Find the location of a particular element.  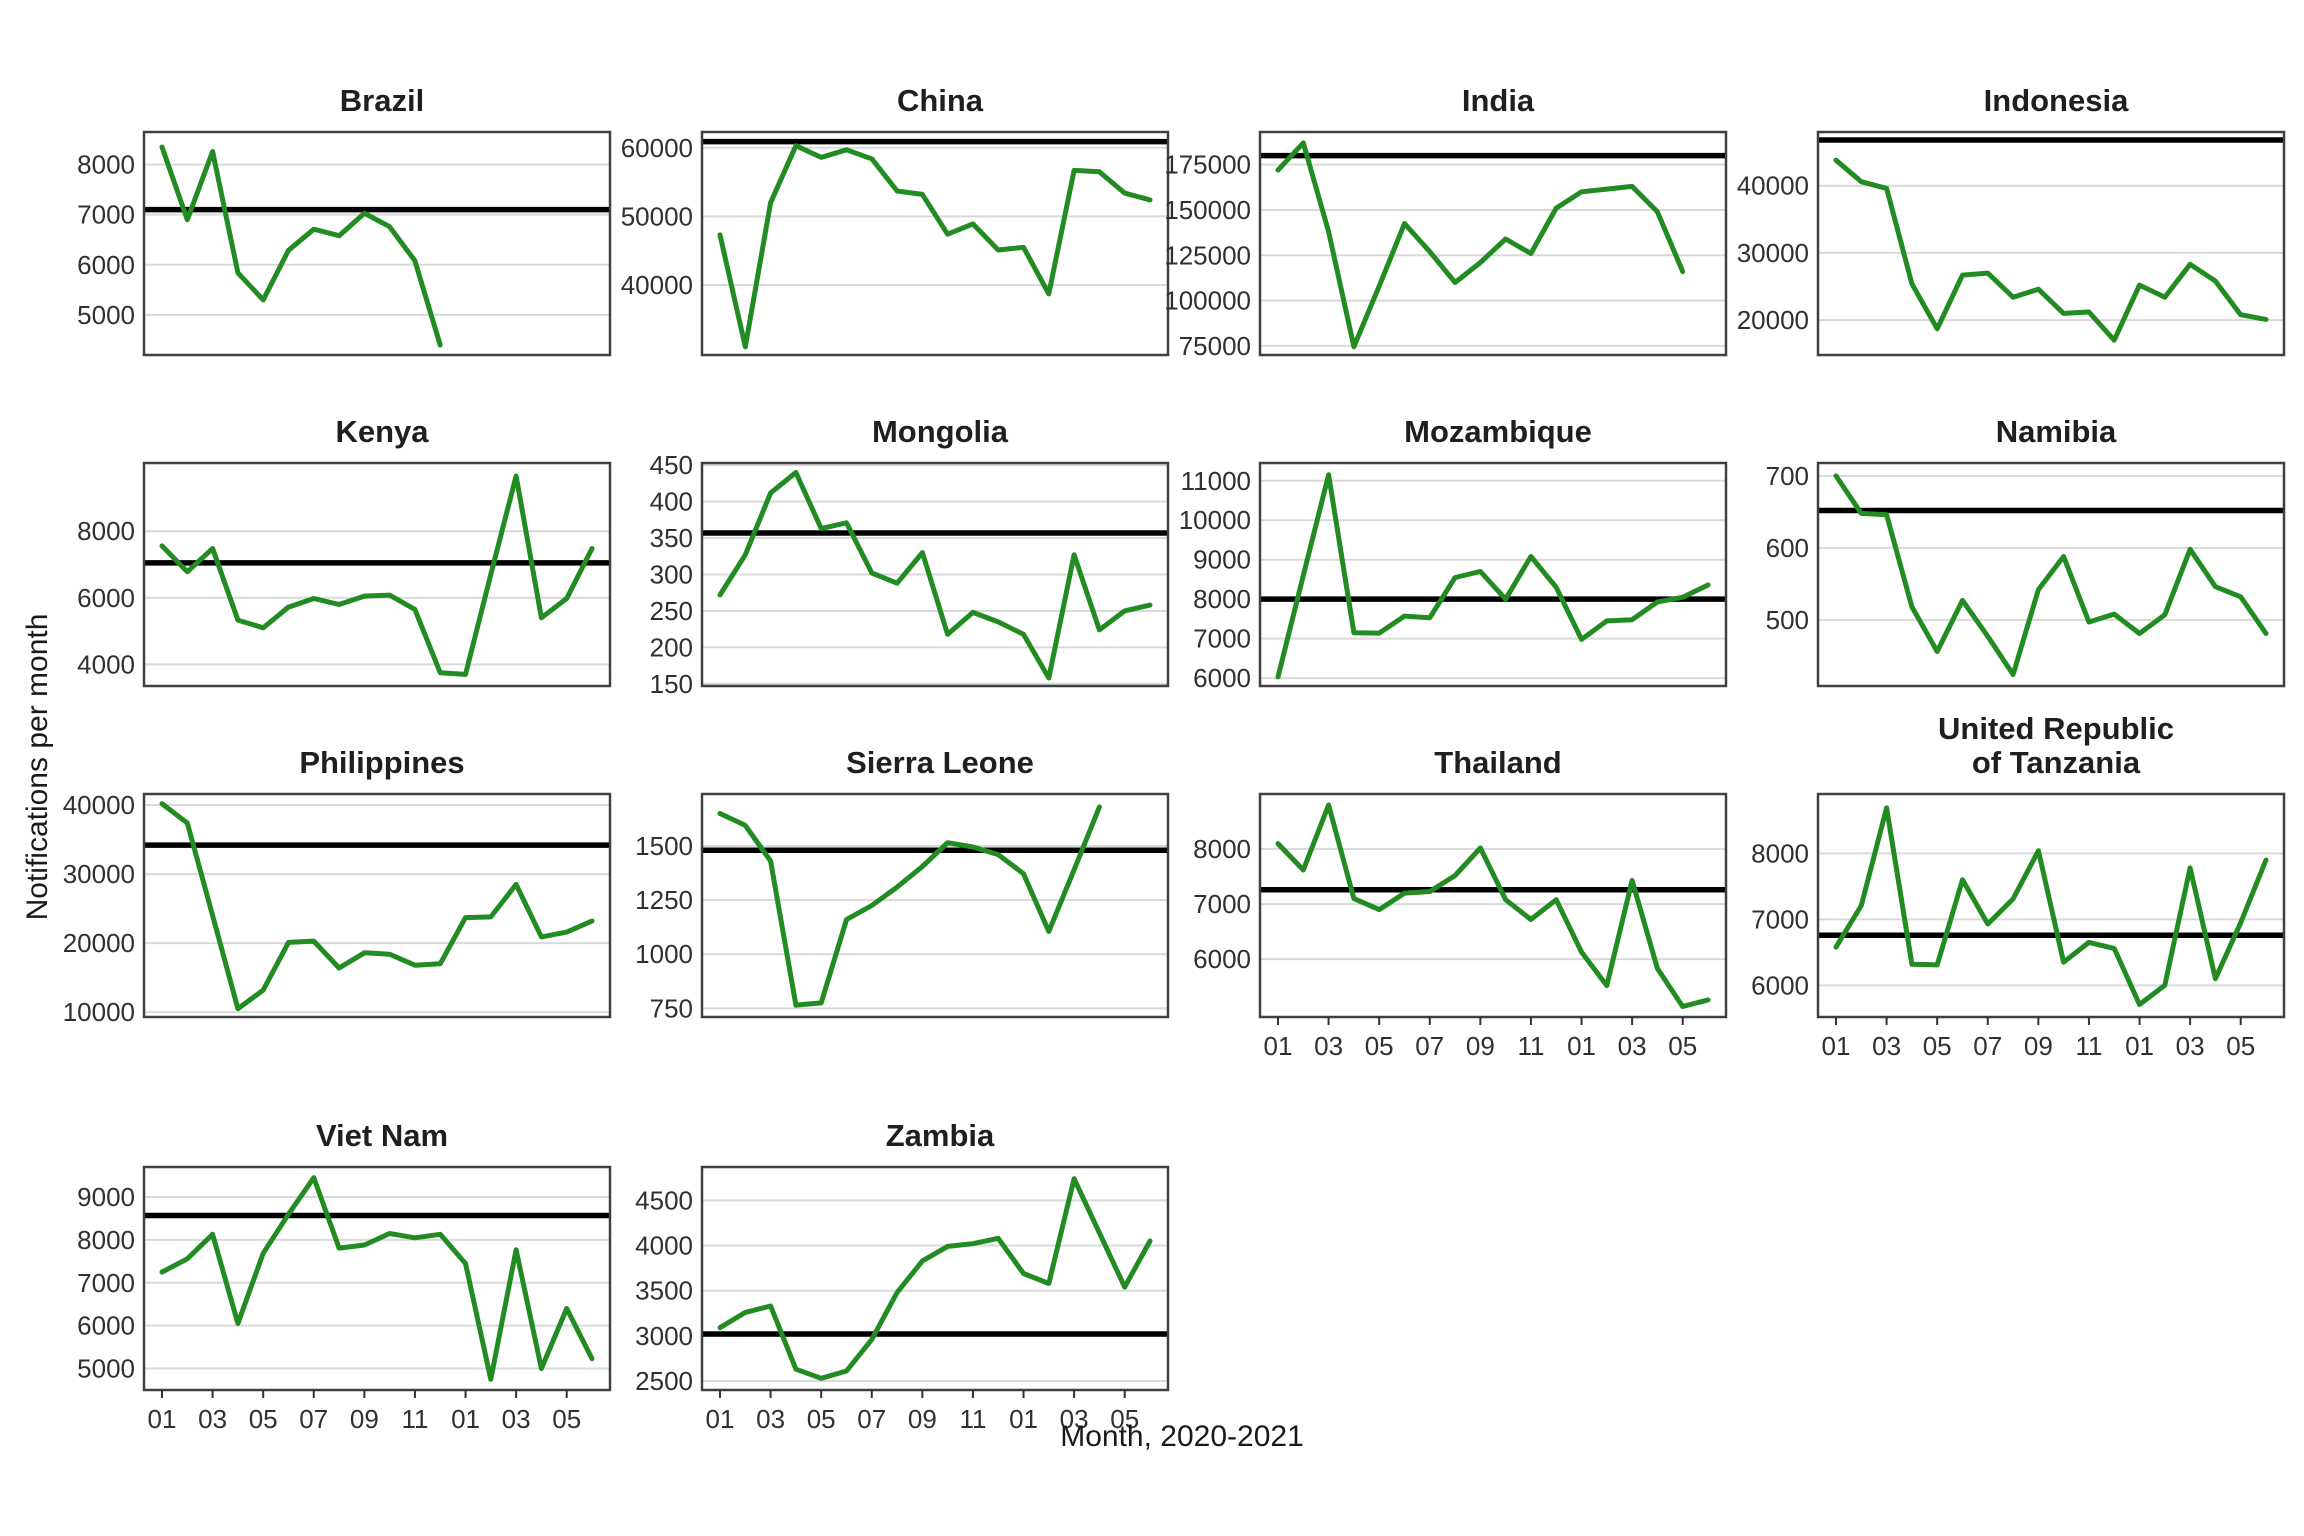

facet-plot-mongolia: 150 200 250 300 350 400 450 is located at coordinates (910, 574).